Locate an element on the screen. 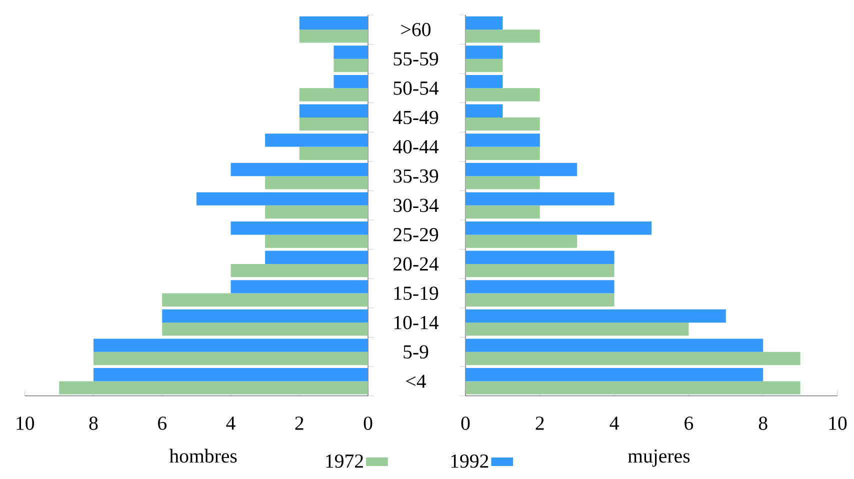 Image resolution: width=854 pixels, height=479 pixels. y-tick-label: 40-44 is located at coordinates (416, 147).